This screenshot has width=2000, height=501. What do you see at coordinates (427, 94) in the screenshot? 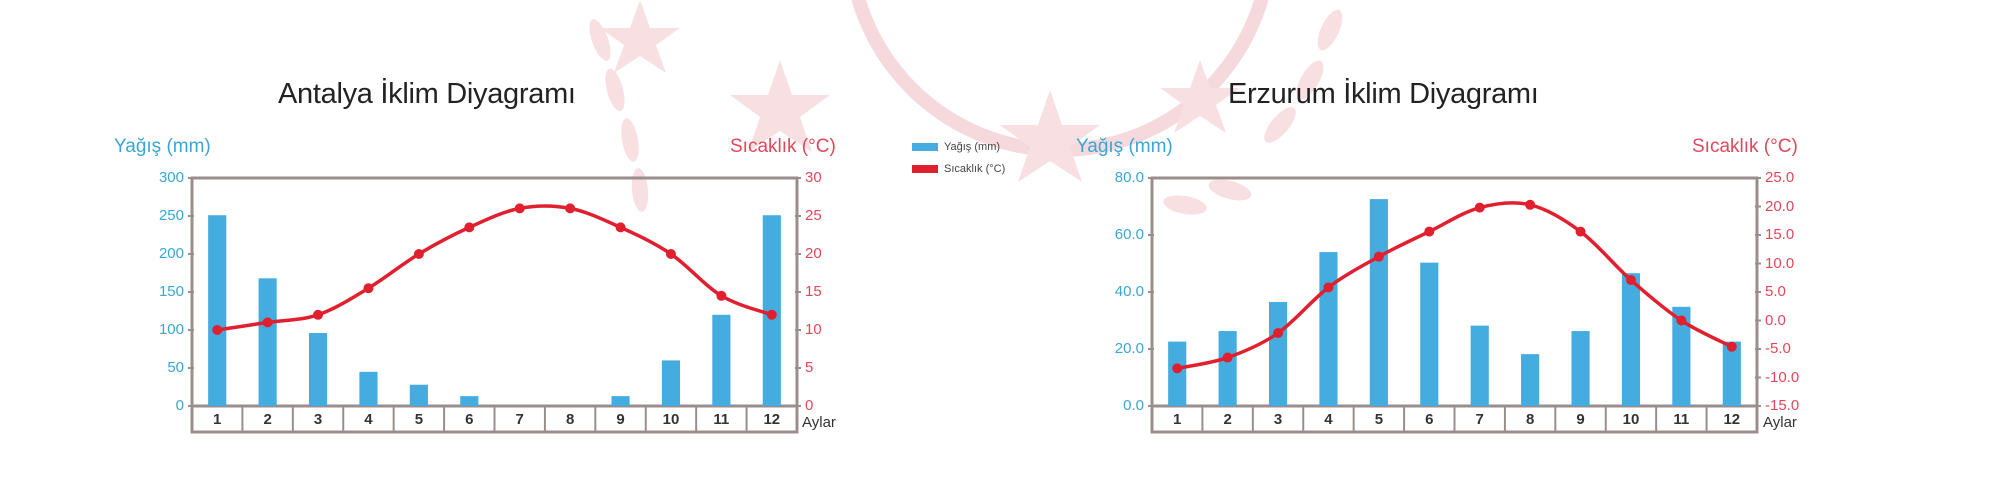
I see `chart-title: Antalya İklim Diyagramı` at bounding box center [427, 94].